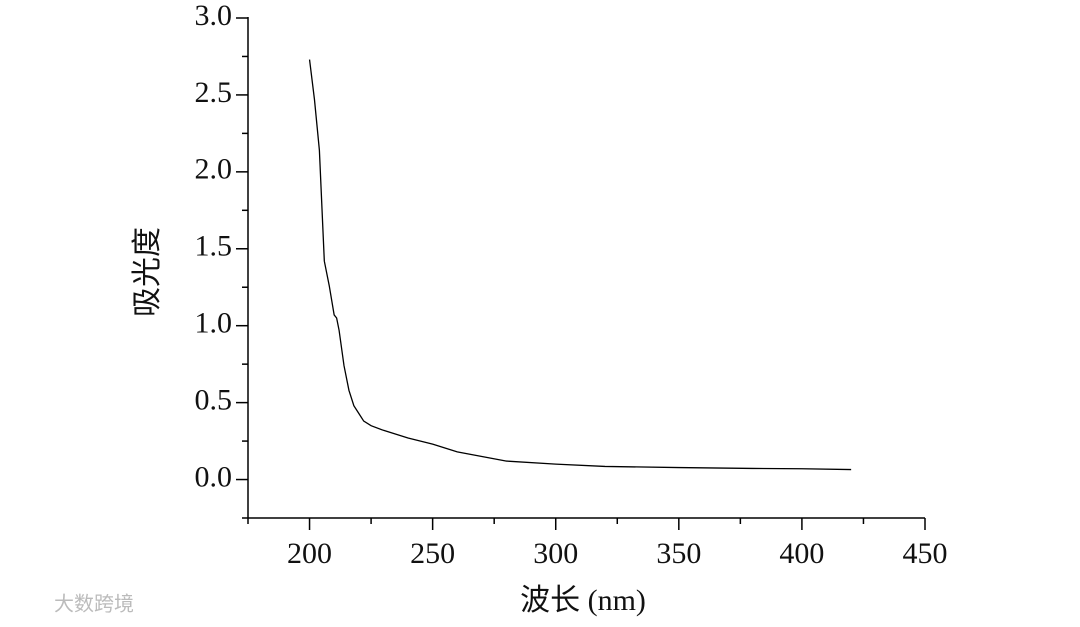 The width and height of the screenshot is (1080, 627). I want to click on y-tick-label: 1.5, so click(214, 246).